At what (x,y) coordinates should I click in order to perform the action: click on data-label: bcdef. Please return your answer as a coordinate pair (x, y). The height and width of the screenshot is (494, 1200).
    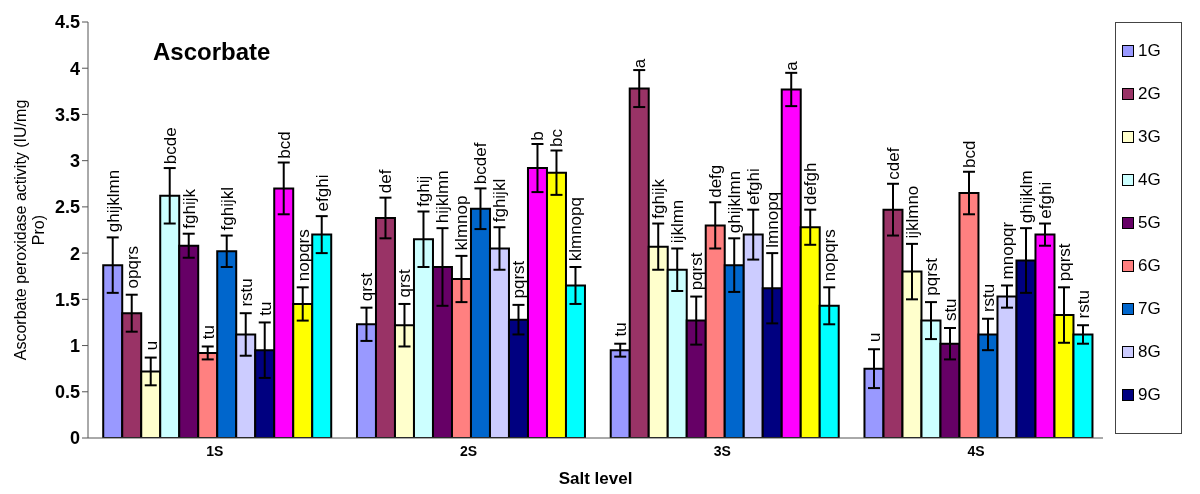
    Looking at the image, I should click on (481, 163).